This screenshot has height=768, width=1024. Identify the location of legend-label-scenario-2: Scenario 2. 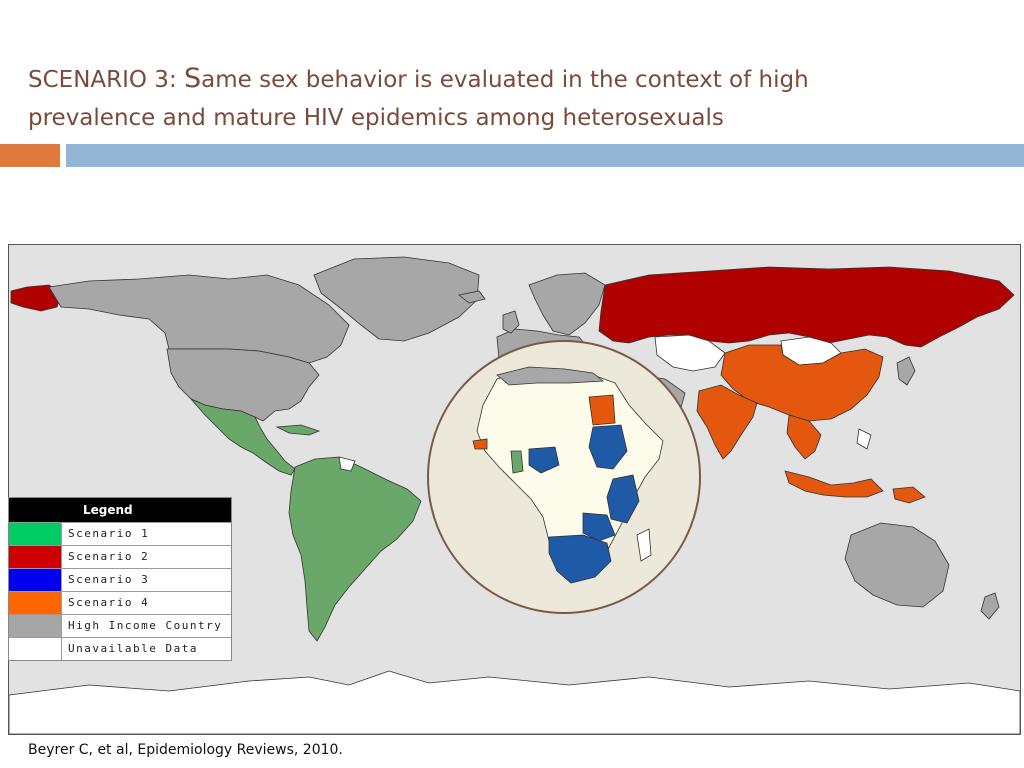
(109, 556).